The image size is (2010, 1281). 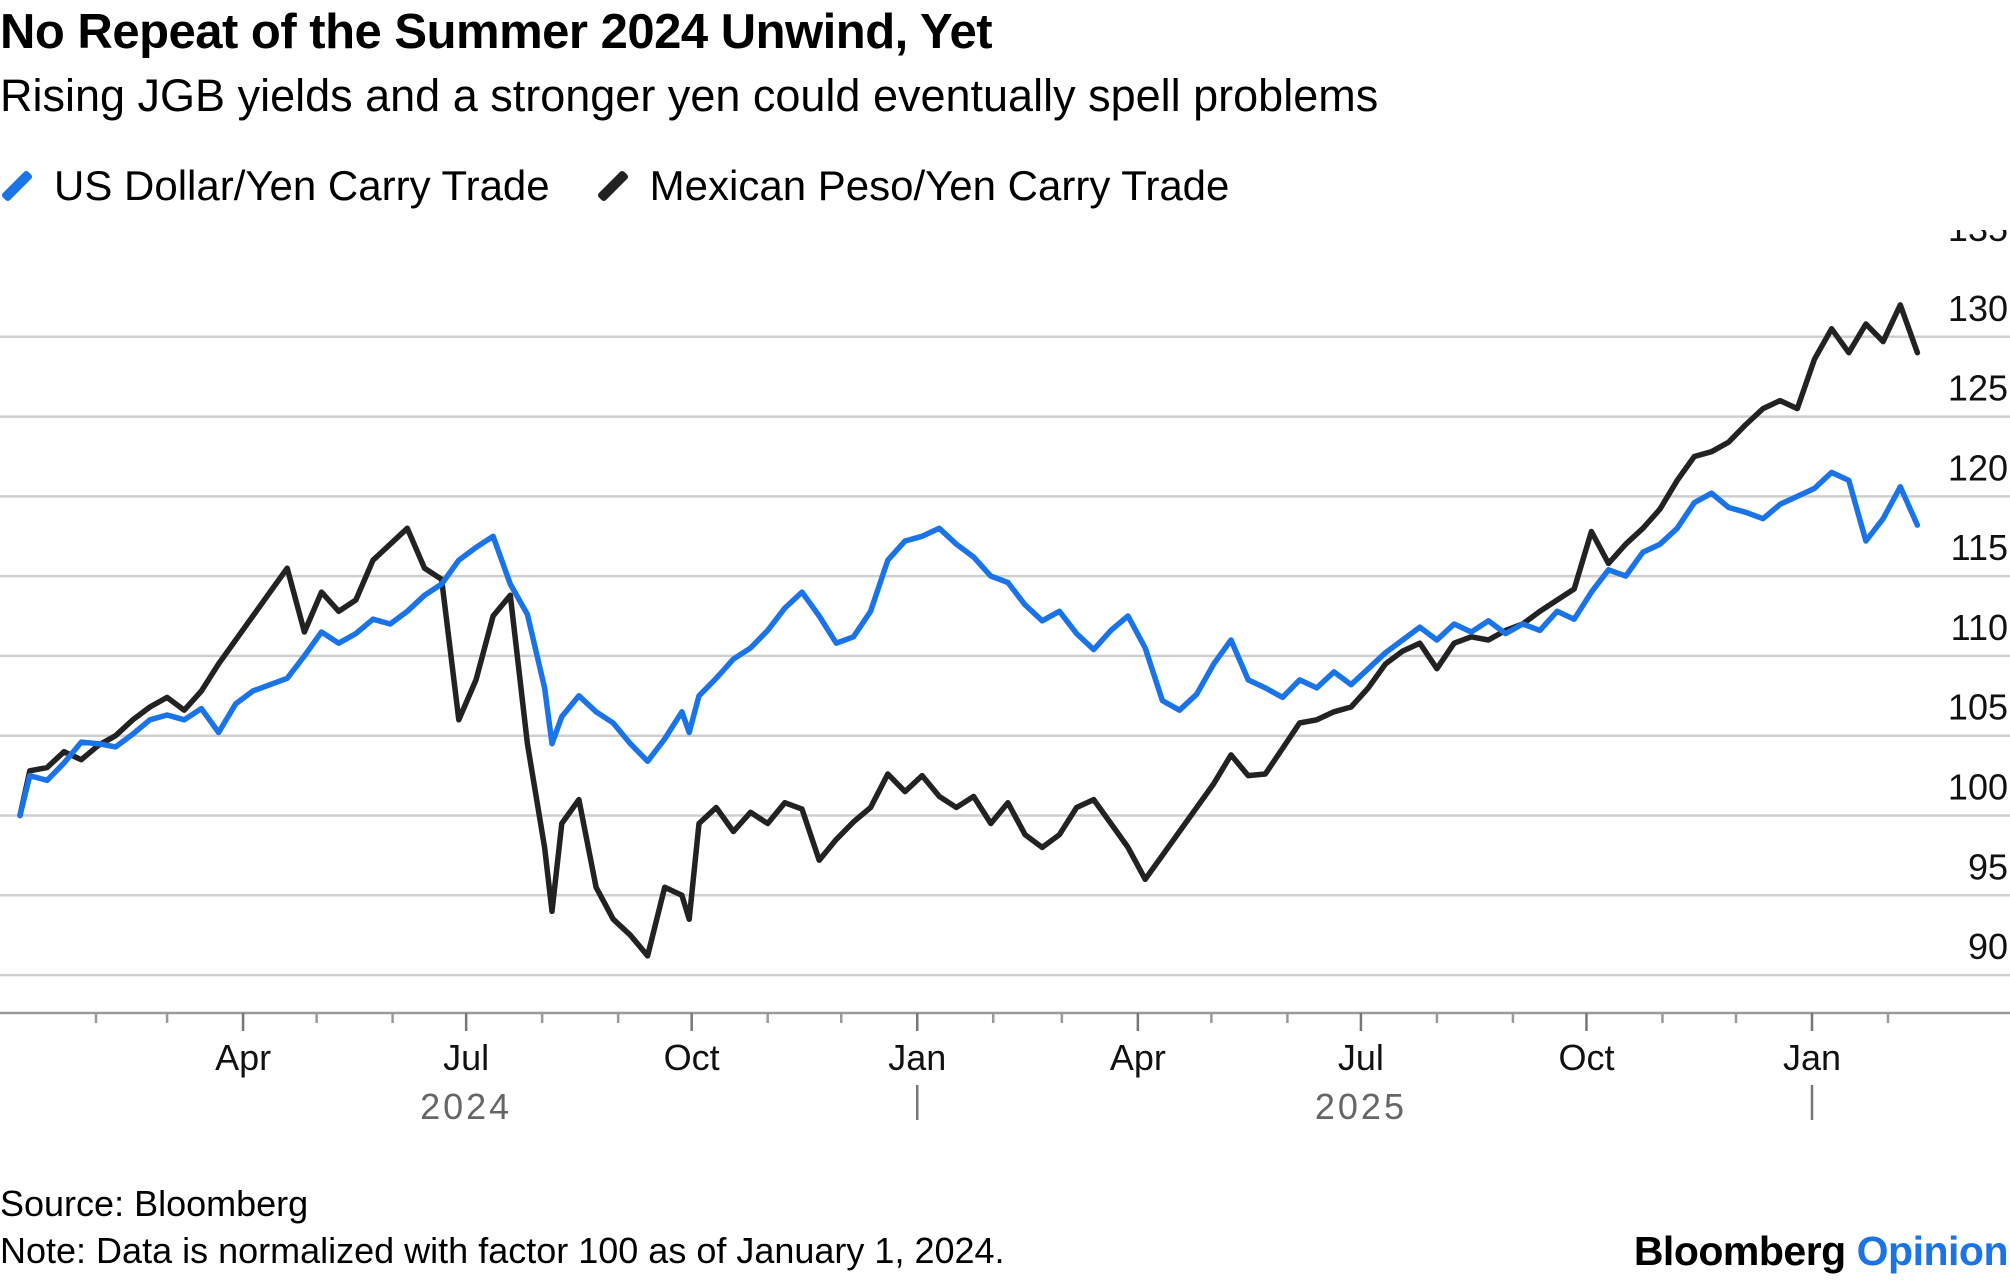 What do you see at coordinates (1978, 308) in the screenshot?
I see `y-tick-label-130: 130` at bounding box center [1978, 308].